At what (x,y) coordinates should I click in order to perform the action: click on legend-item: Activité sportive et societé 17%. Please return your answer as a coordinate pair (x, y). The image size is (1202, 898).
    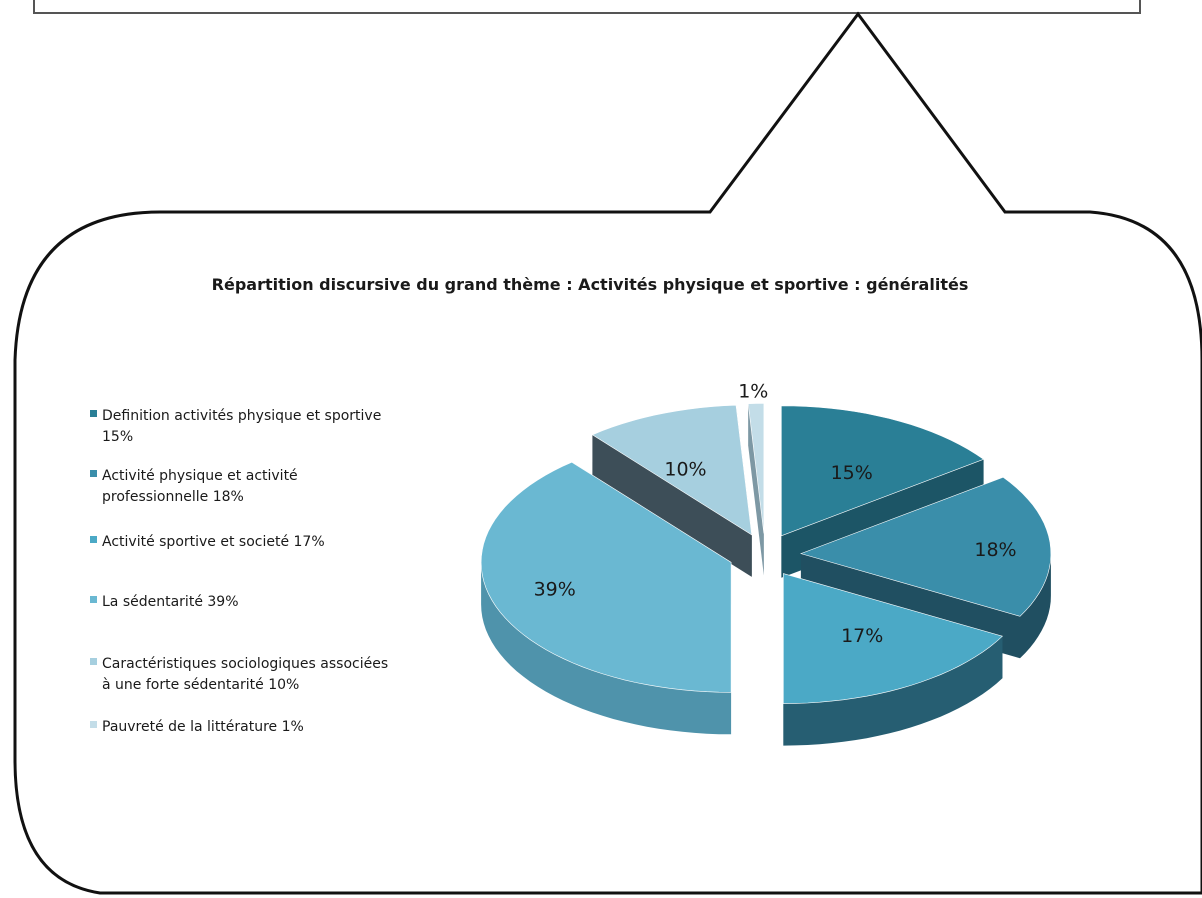
    Looking at the image, I should click on (207, 542).